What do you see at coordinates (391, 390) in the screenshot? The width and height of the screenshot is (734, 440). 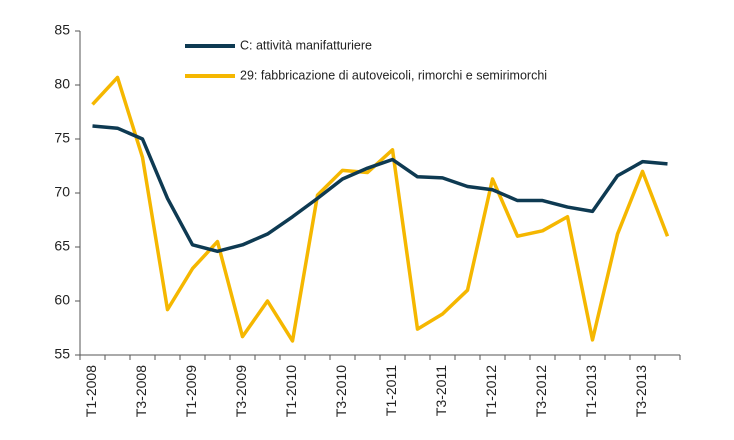 I see `x-tick-label: T1-2011` at bounding box center [391, 390].